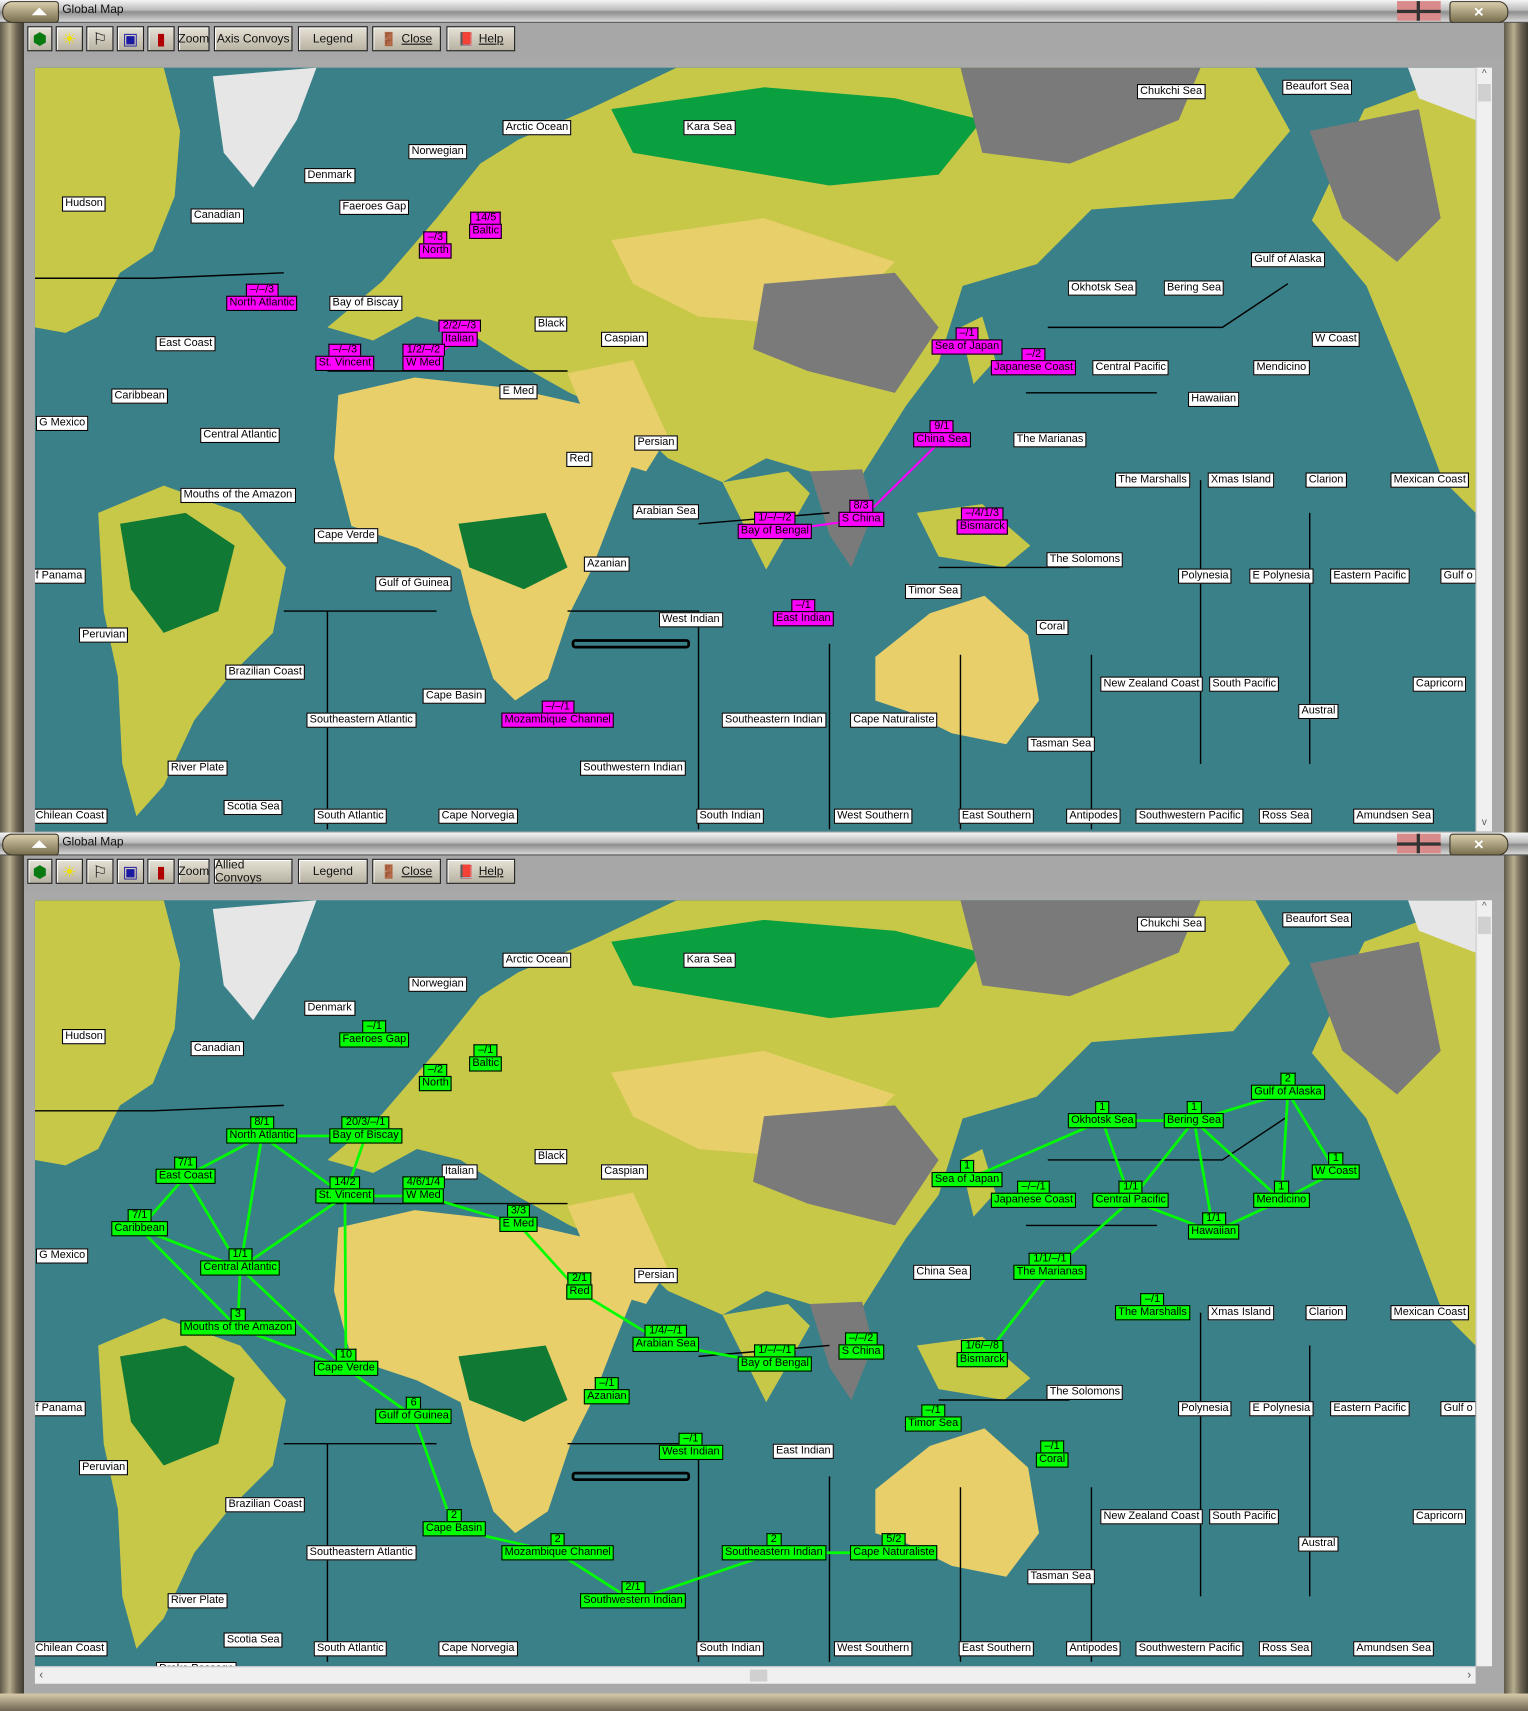 The image size is (1528, 1711). What do you see at coordinates (690, 1446) in the screenshot?
I see `sea-zone-west-indian: –/1 West Indian` at bounding box center [690, 1446].